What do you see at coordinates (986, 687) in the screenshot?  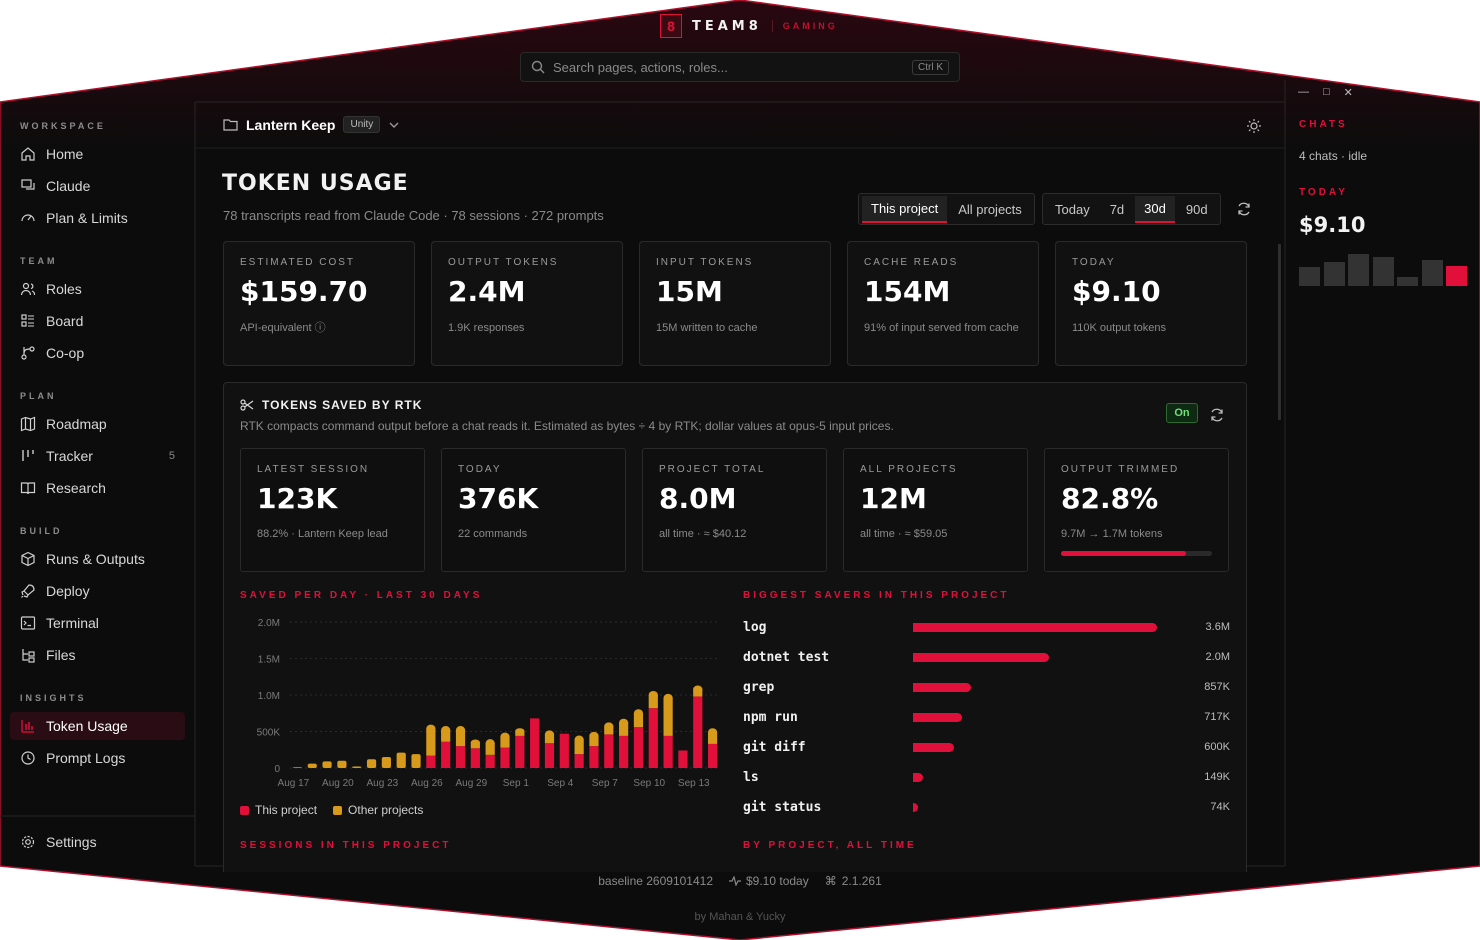 I see `saver-row: grep 857K` at bounding box center [986, 687].